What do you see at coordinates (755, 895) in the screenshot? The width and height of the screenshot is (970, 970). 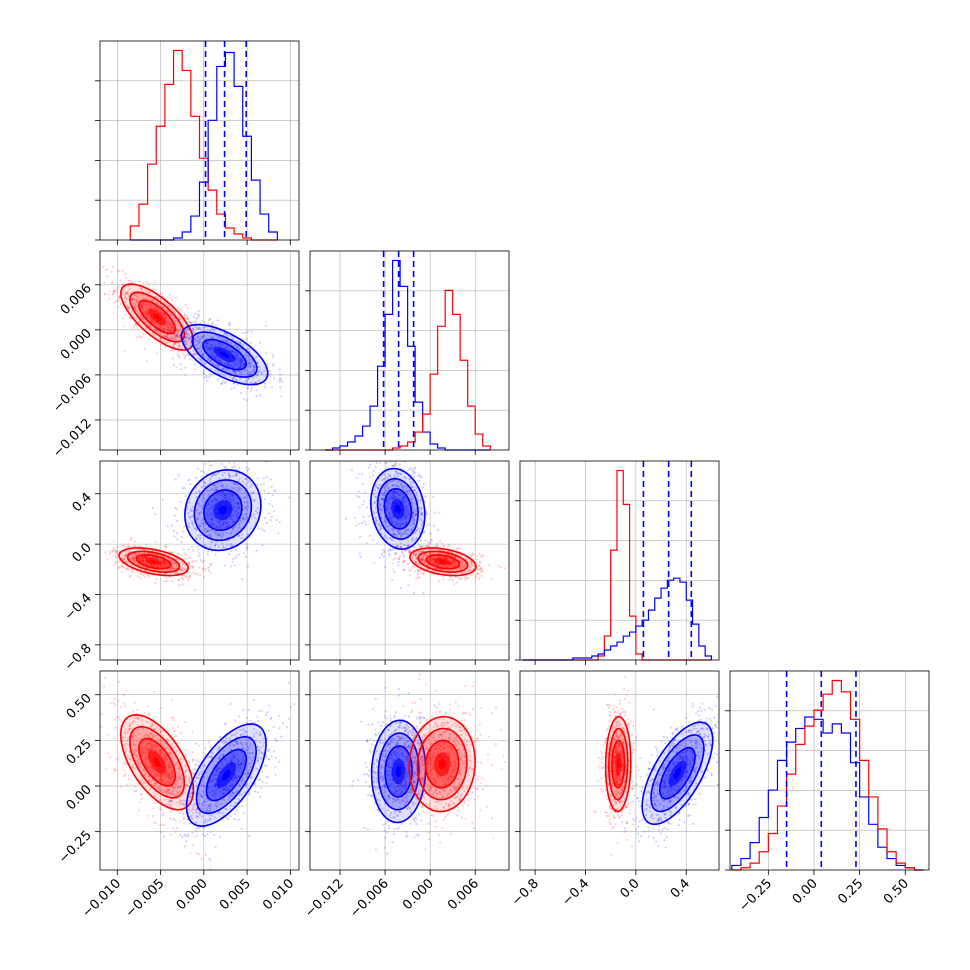 I see `hist-3-xtick-label: −0.25` at bounding box center [755, 895].